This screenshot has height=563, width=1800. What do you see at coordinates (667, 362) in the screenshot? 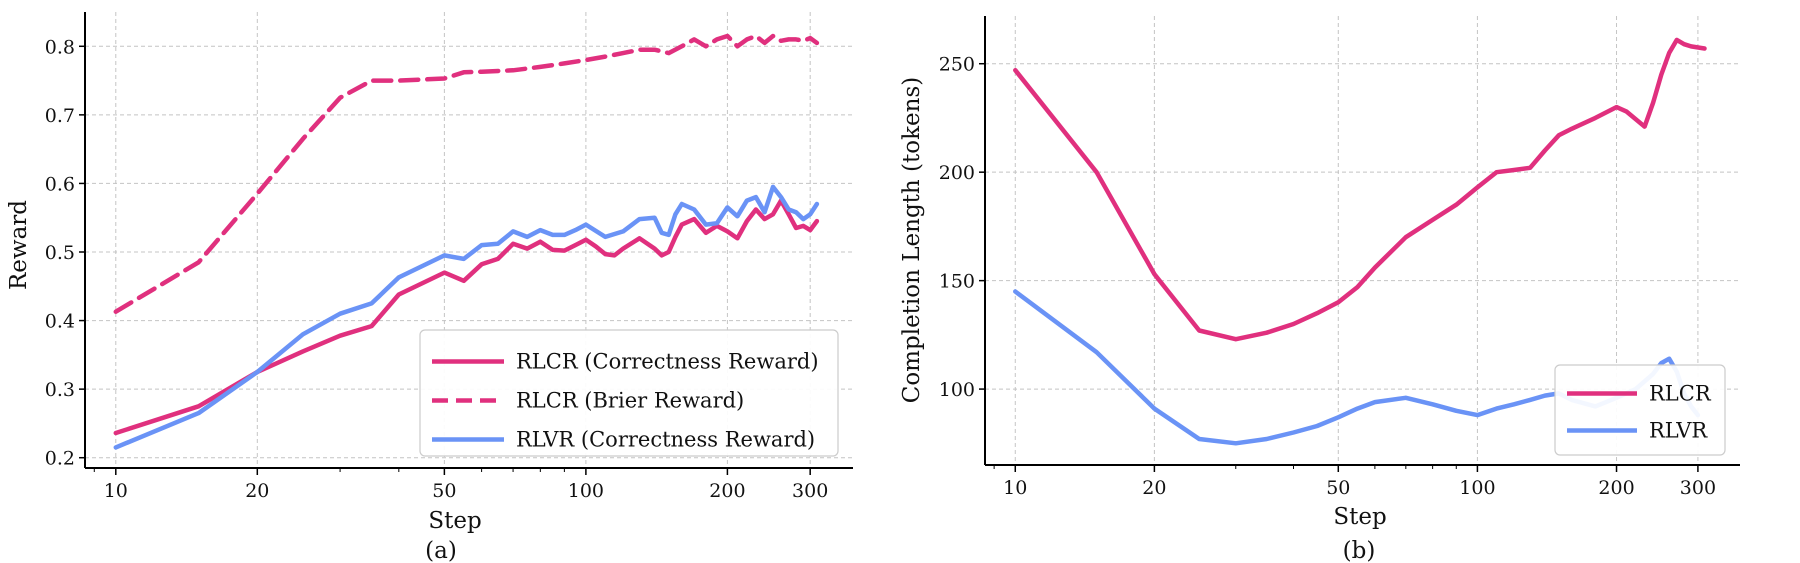
I see `legend-label: RLCR (Correctness Reward)` at bounding box center [667, 362].